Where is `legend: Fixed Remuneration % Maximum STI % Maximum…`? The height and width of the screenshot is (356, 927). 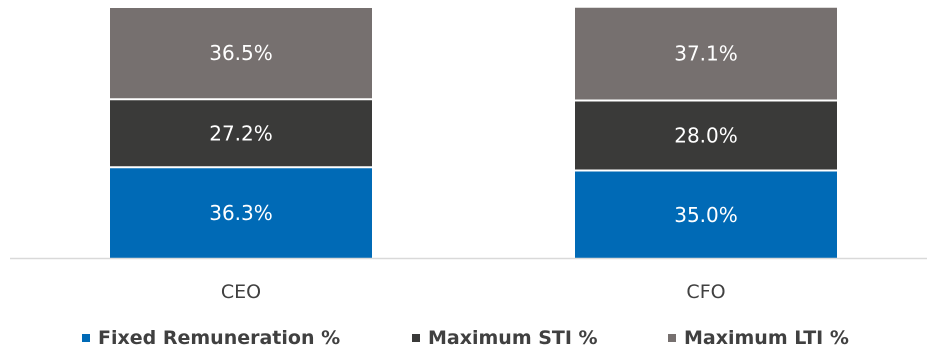 legend: Fixed Remuneration % Maximum STI % Maximum… is located at coordinates (465, 338).